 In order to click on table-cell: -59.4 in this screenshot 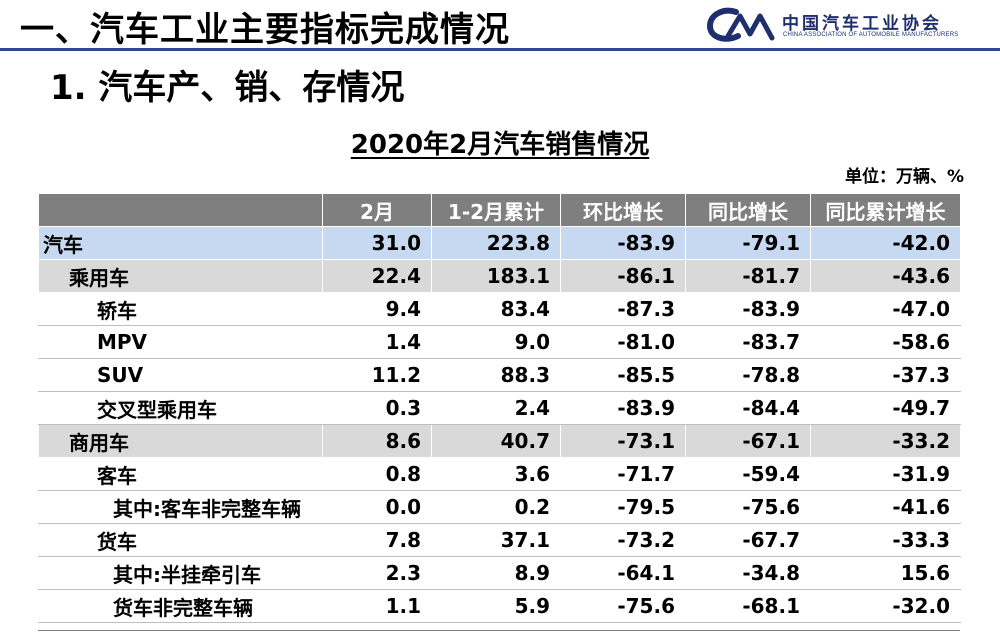, I will do `click(748, 474)`.